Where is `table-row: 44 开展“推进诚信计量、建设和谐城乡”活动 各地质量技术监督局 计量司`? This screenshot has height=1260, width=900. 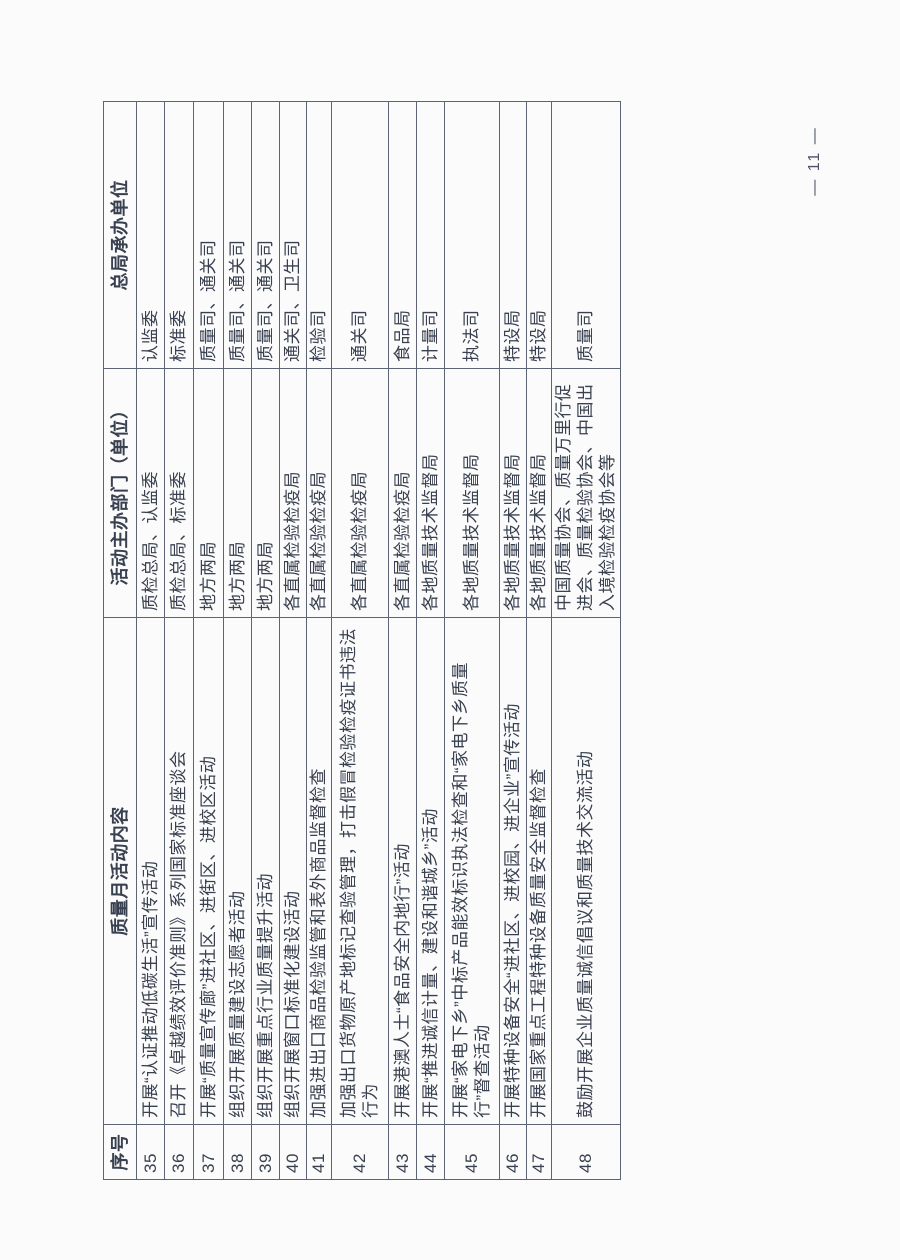
table-row: 44 开展“推进诚信计量、建设和谐城乡”活动 各地质量技术监督局 计量司 is located at coordinates (430, 640).